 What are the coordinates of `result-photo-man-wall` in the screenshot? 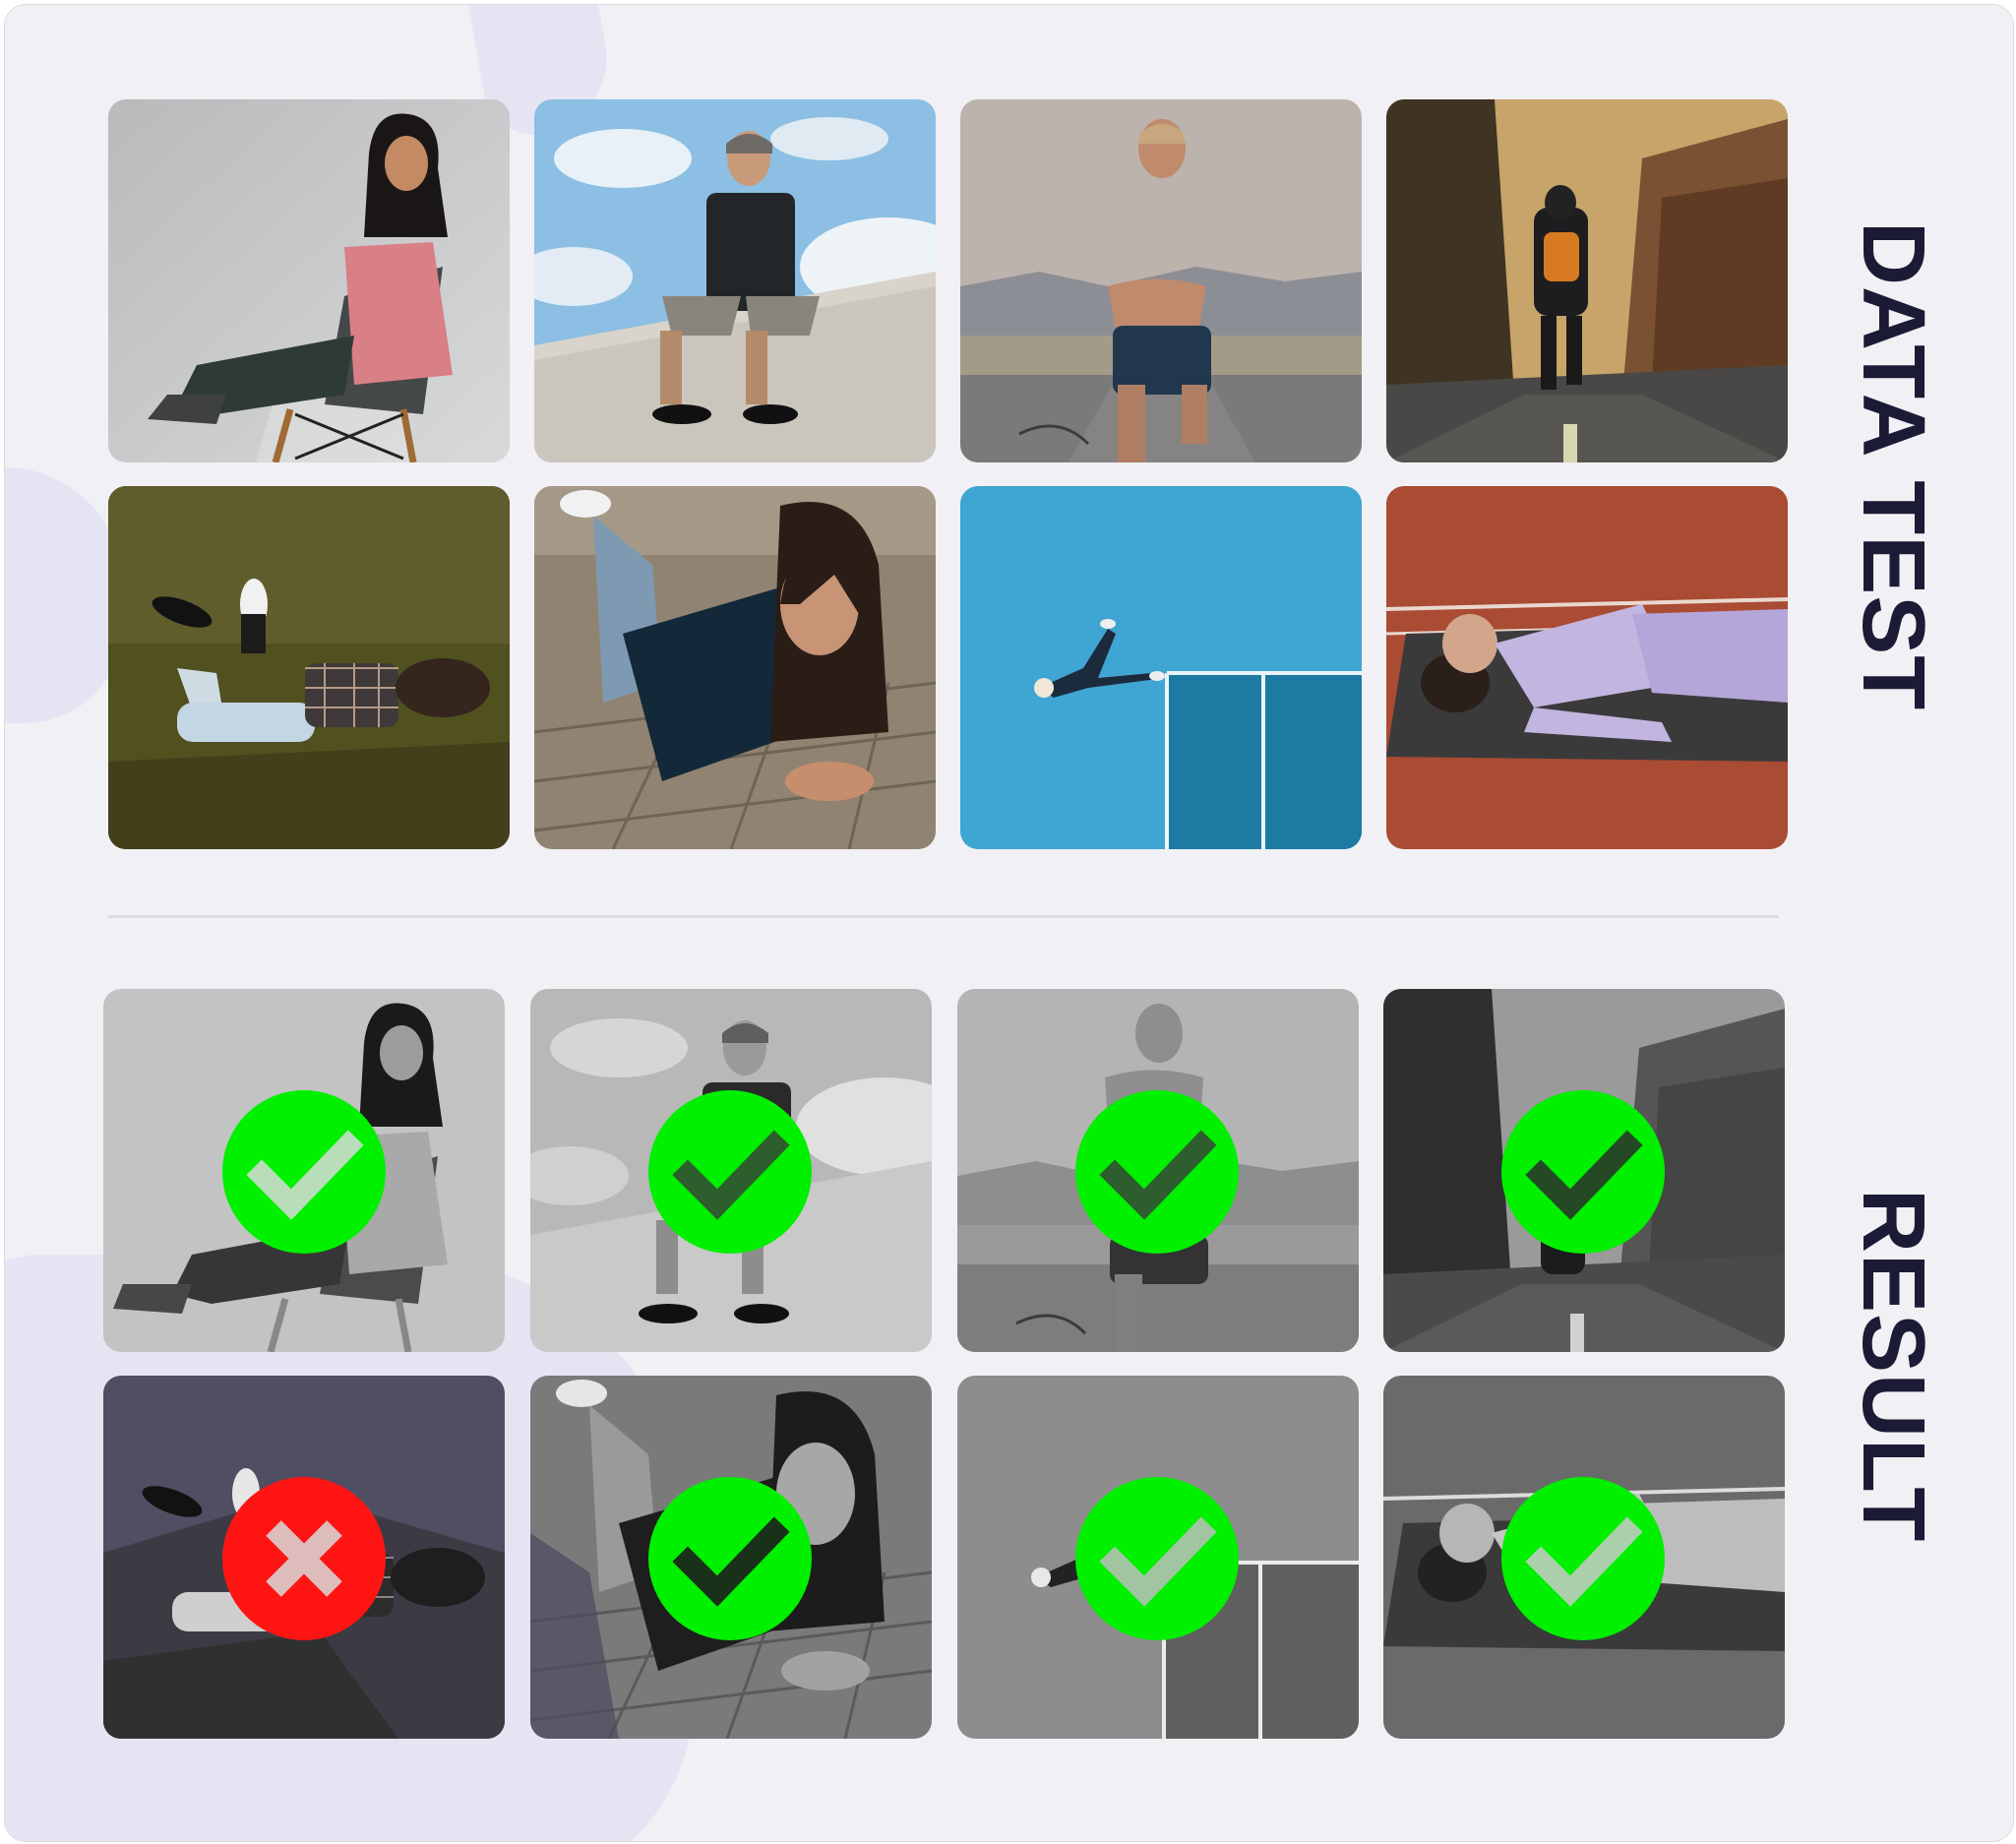 It's located at (731, 1170).